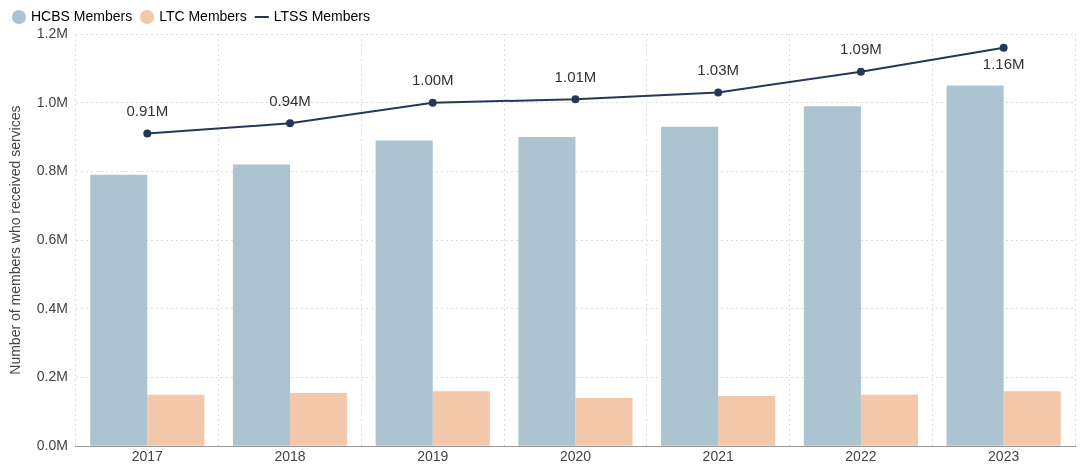 The image size is (1083, 469). Describe the element at coordinates (82, 15) in the screenshot. I see `legend-label: HCBS Members` at that location.